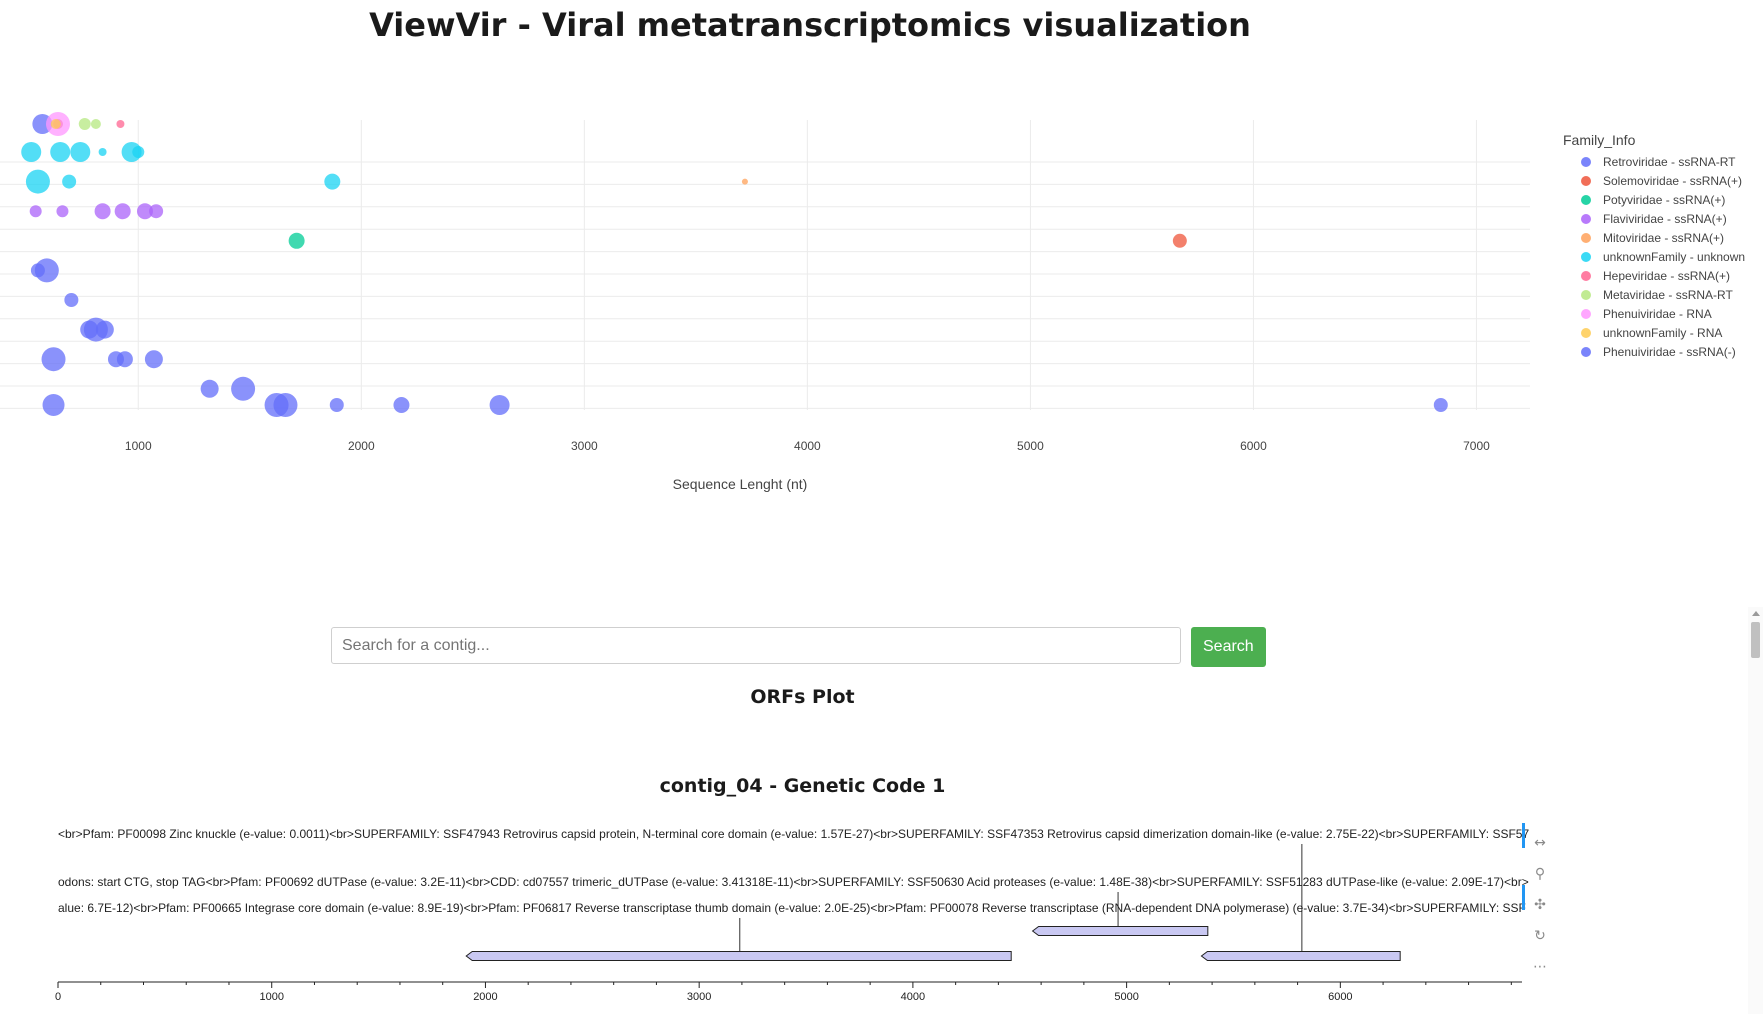  What do you see at coordinates (1540, 874) in the screenshot?
I see `wheel-zoom-icon: ⚲` at bounding box center [1540, 874].